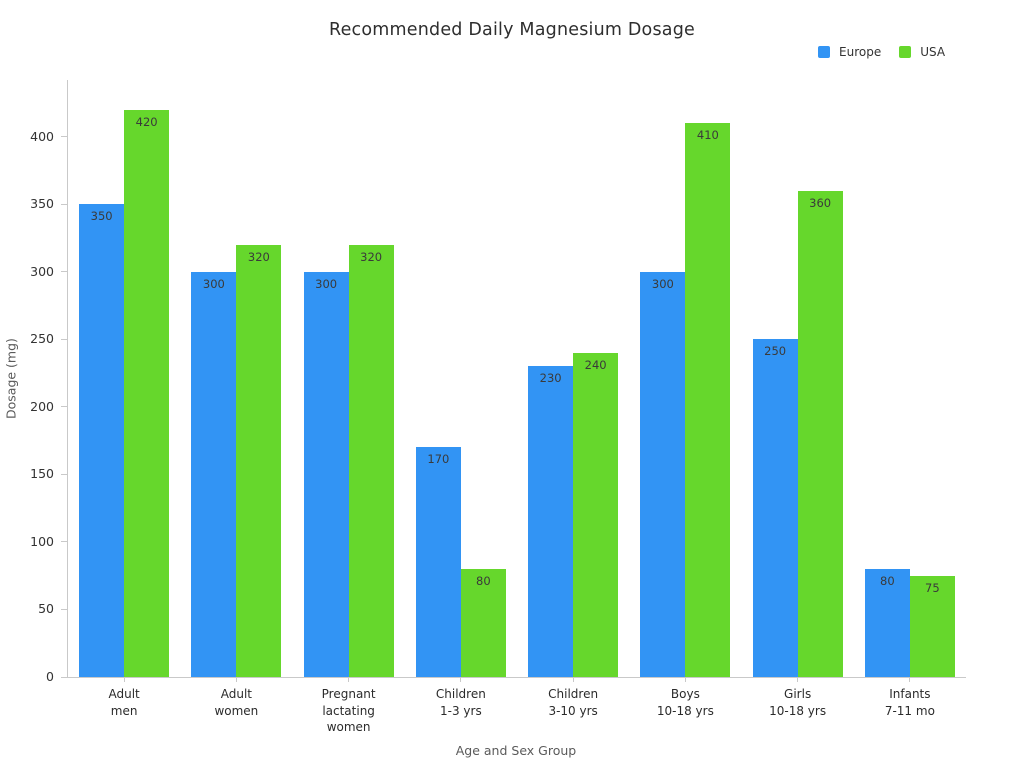  Describe the element at coordinates (824, 52) in the screenshot. I see `legend-swatch-europe` at that location.